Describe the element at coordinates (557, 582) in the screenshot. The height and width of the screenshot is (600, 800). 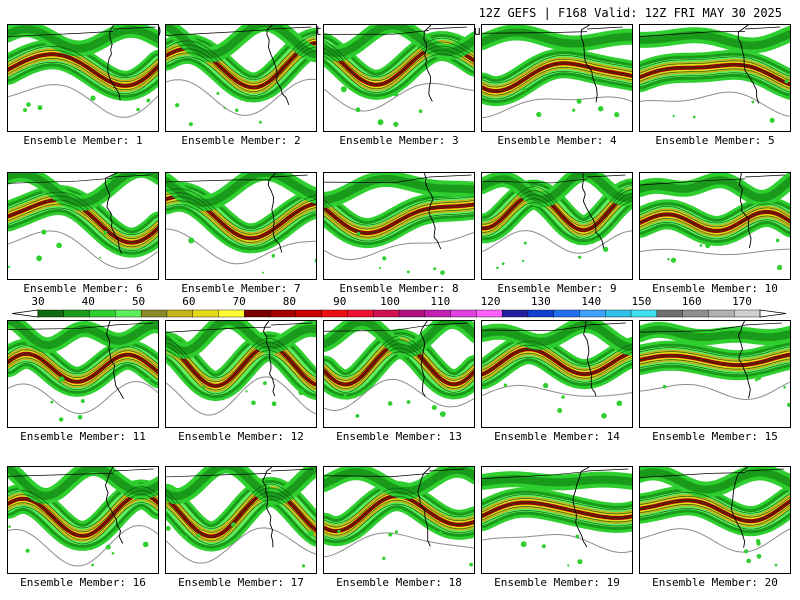
I see `ensemble-member-label: Ensemble Member: 19` at that location.